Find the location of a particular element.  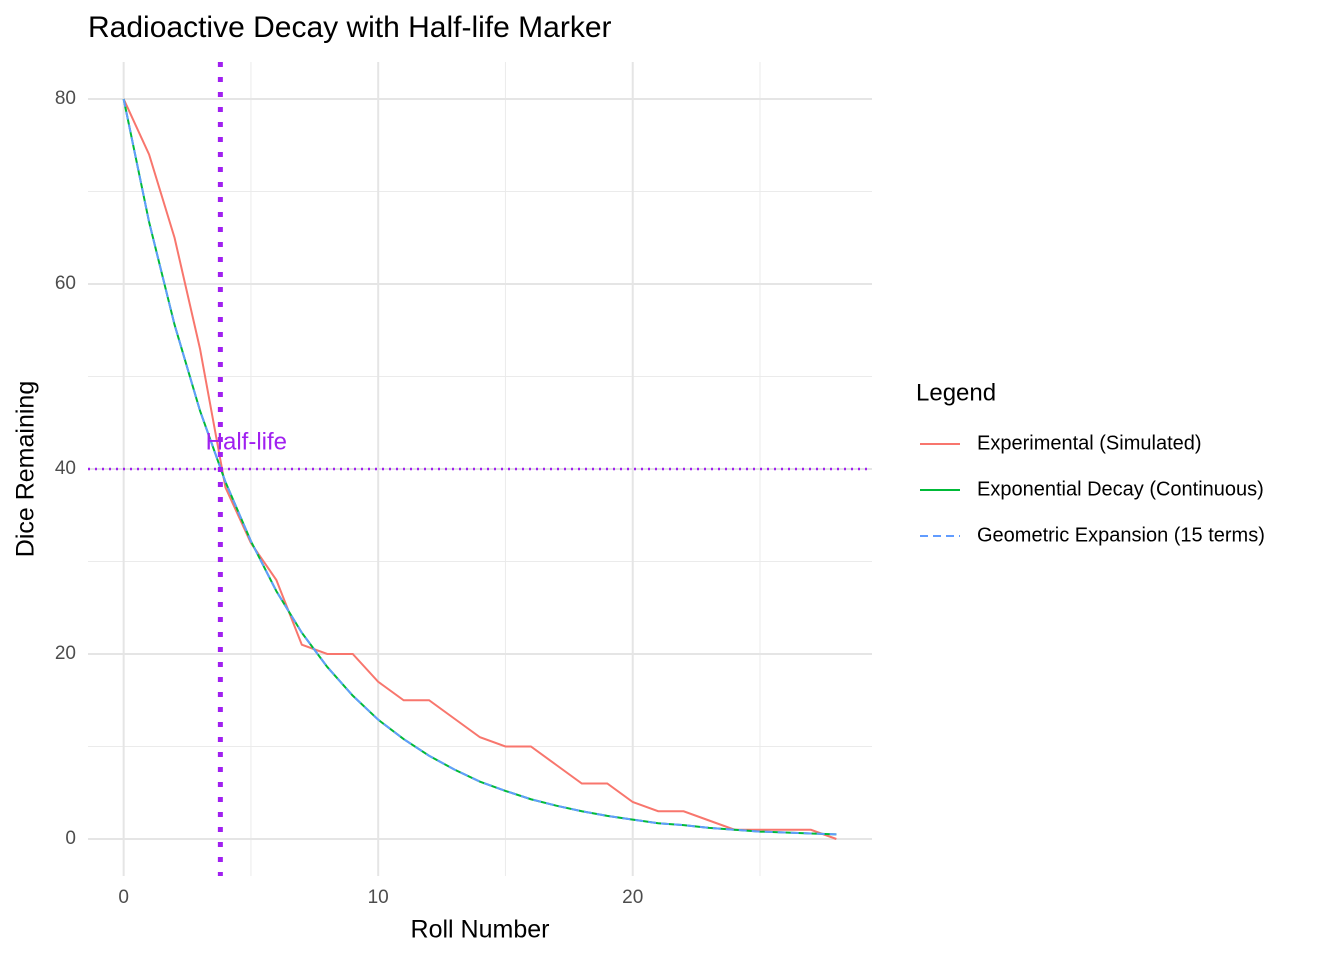

legend-label: Exponential Decay (Continuous) is located at coordinates (1120, 489).